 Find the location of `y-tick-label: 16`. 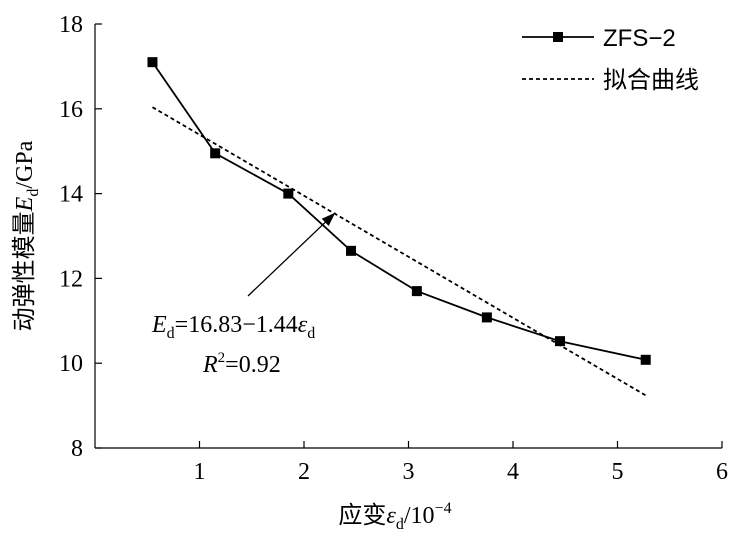

y-tick-label: 16 is located at coordinates (71, 110).